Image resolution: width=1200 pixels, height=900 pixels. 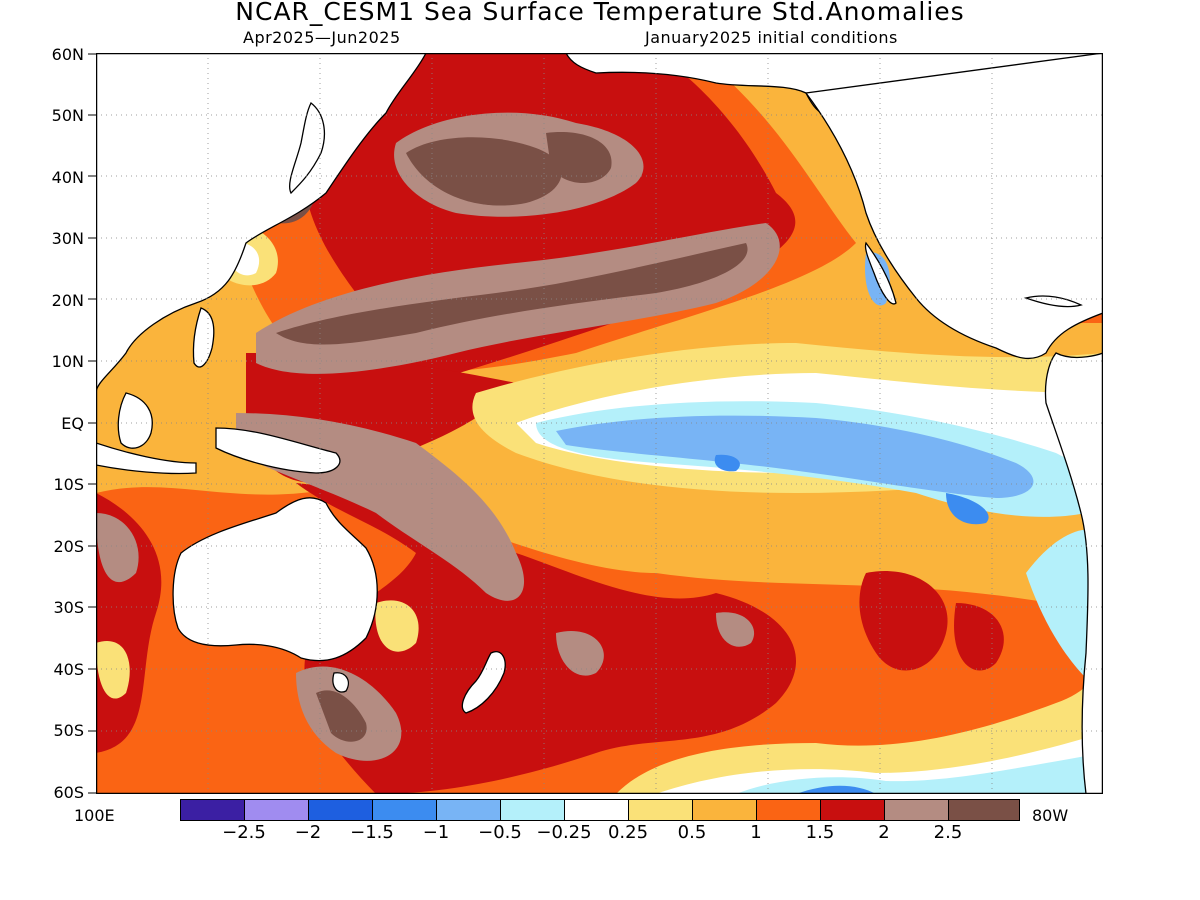 What do you see at coordinates (1053, 301) in the screenshot?
I see `cuba-landmass` at bounding box center [1053, 301].